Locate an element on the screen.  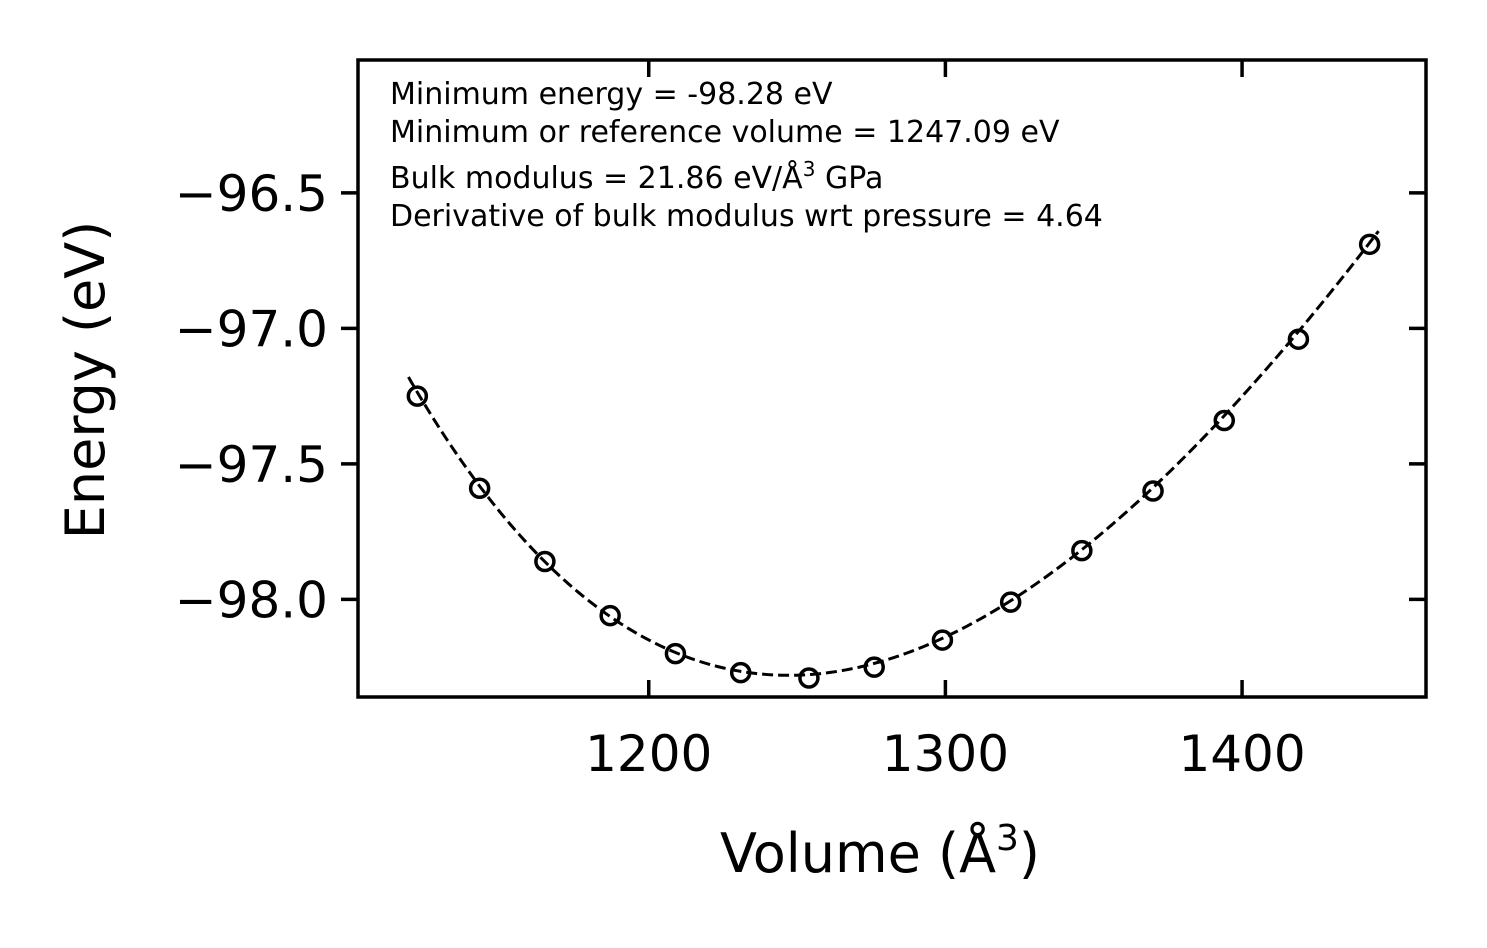
x-axis-label-sup: 3 is located at coordinates (1007, 838).